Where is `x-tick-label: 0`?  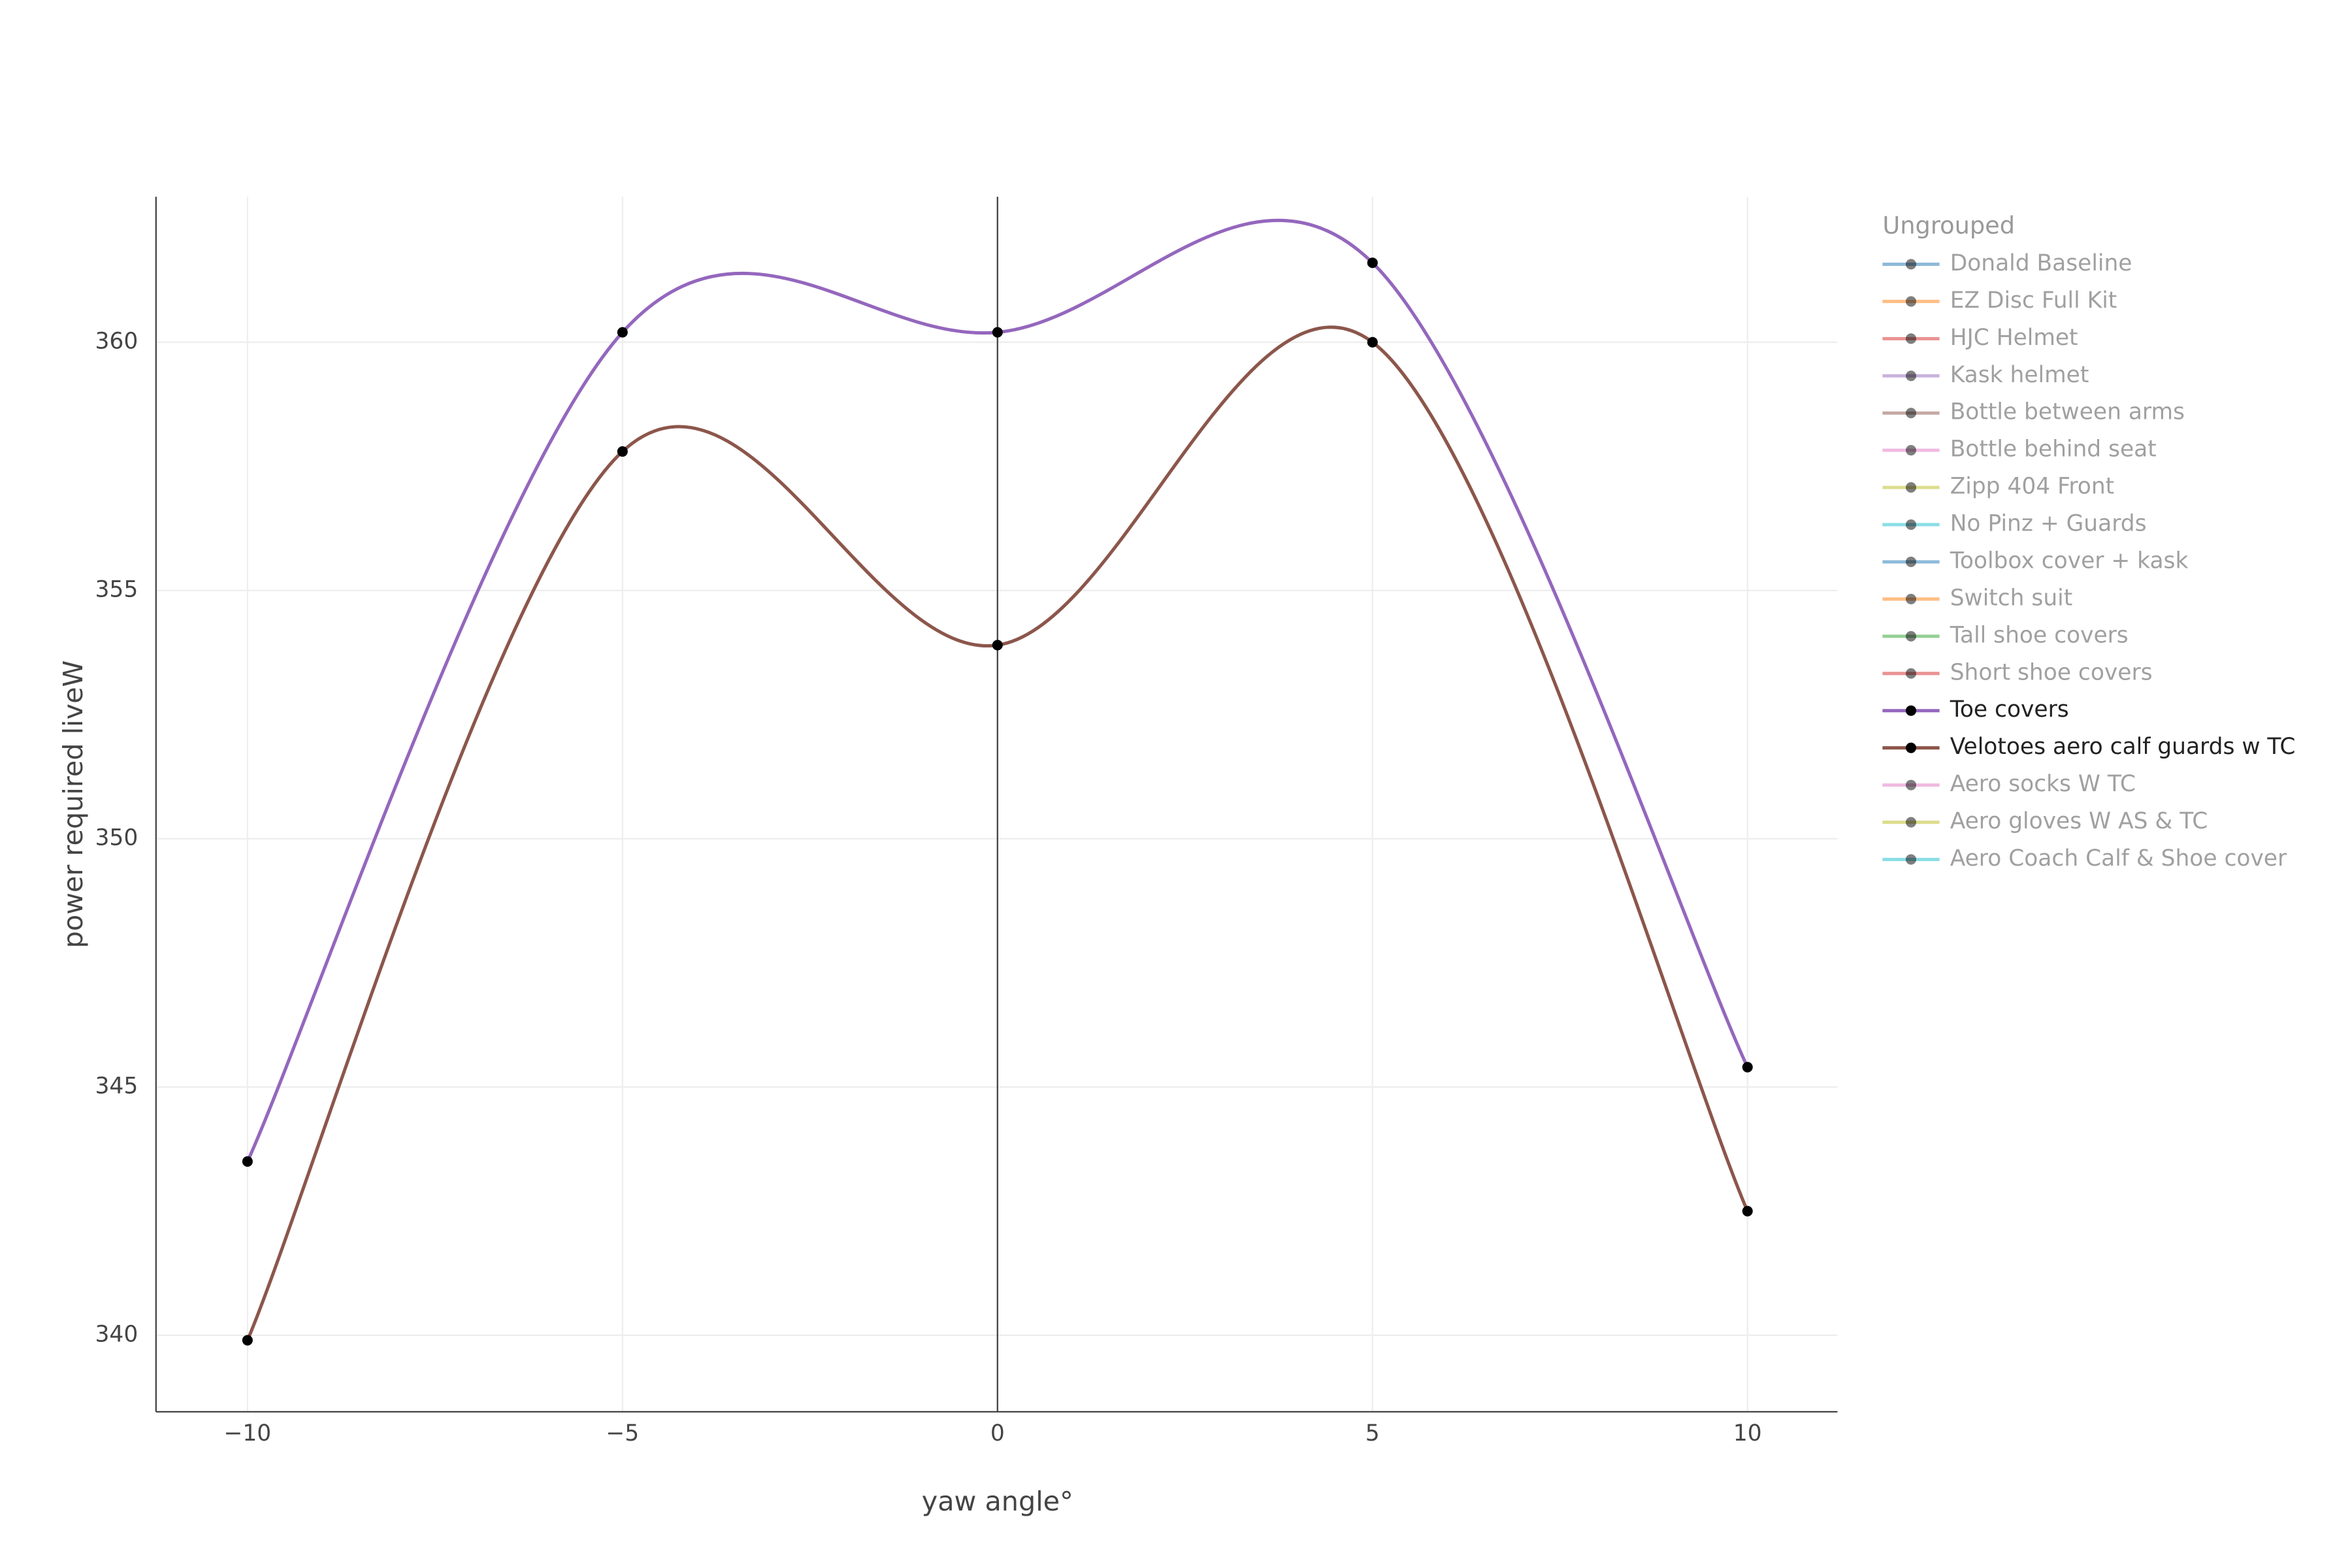
x-tick-label: 0 is located at coordinates (997, 1433).